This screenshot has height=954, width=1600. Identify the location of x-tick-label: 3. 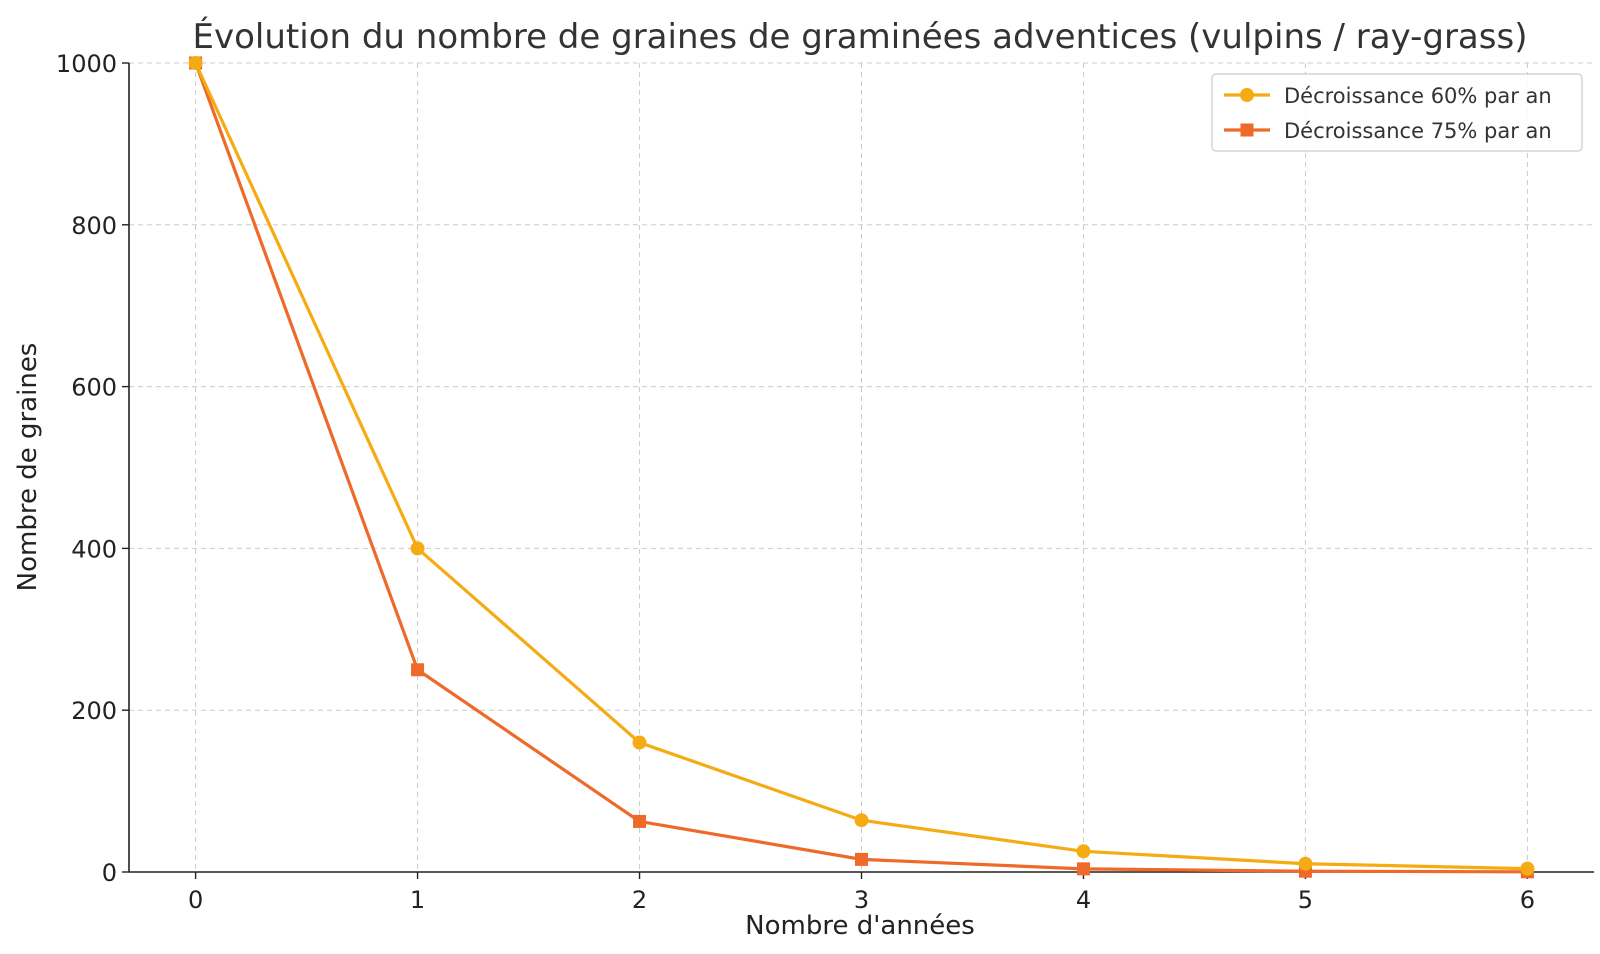
(861, 900).